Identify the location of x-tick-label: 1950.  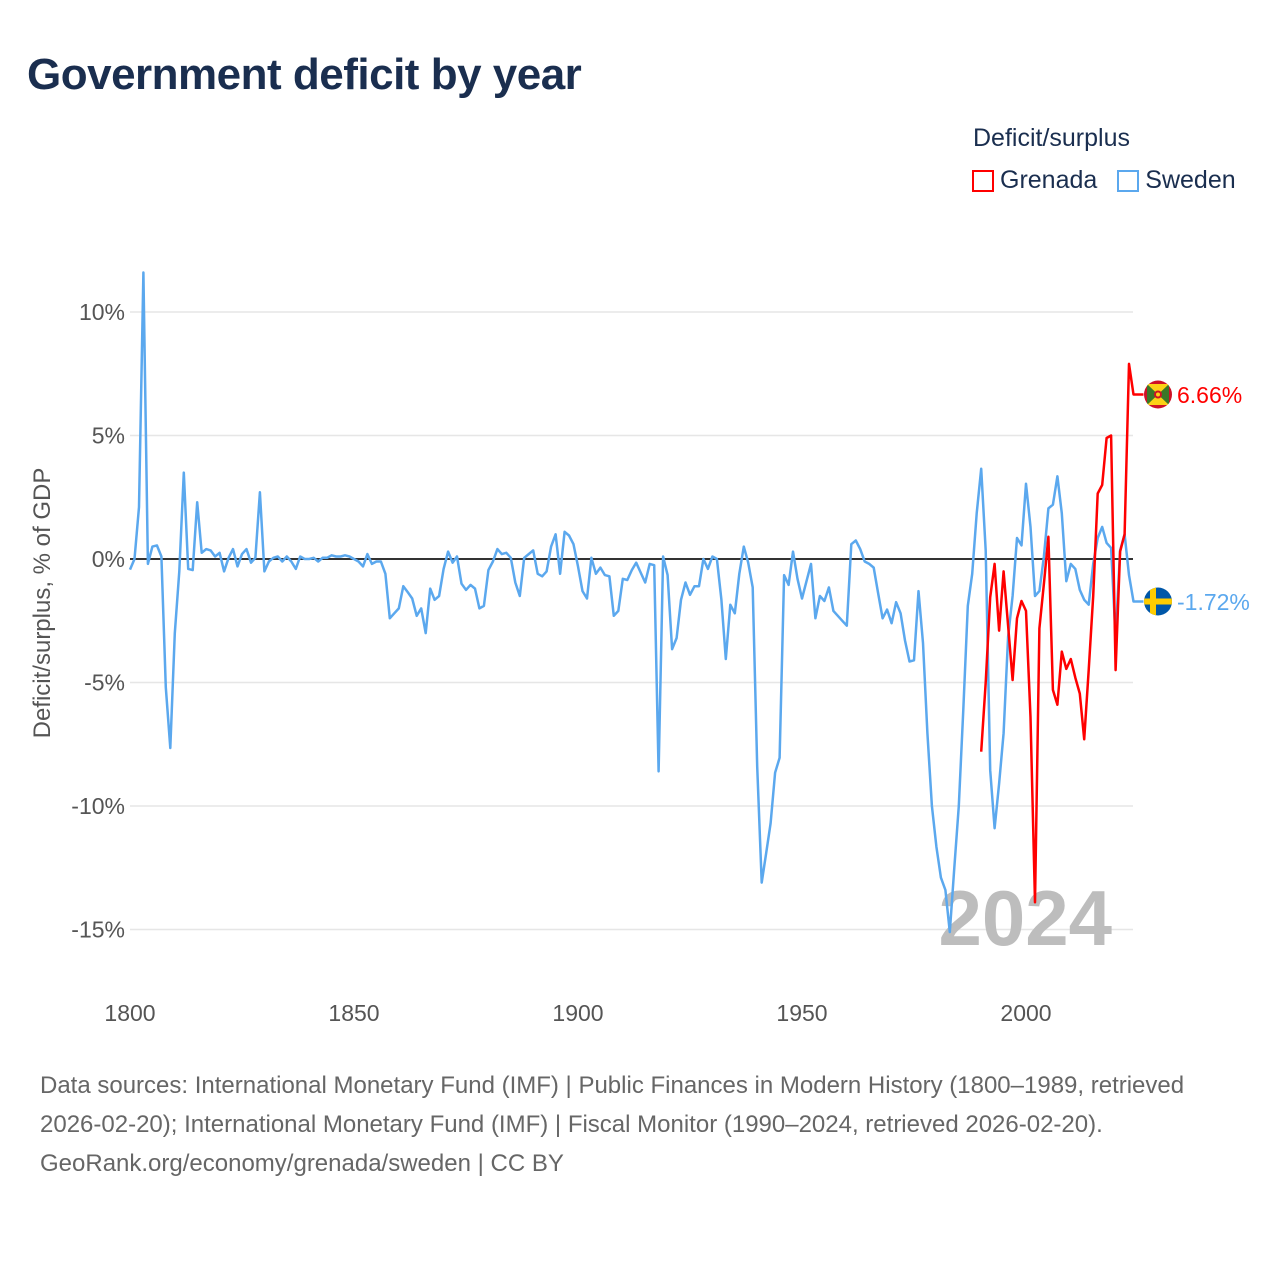
(801, 1013).